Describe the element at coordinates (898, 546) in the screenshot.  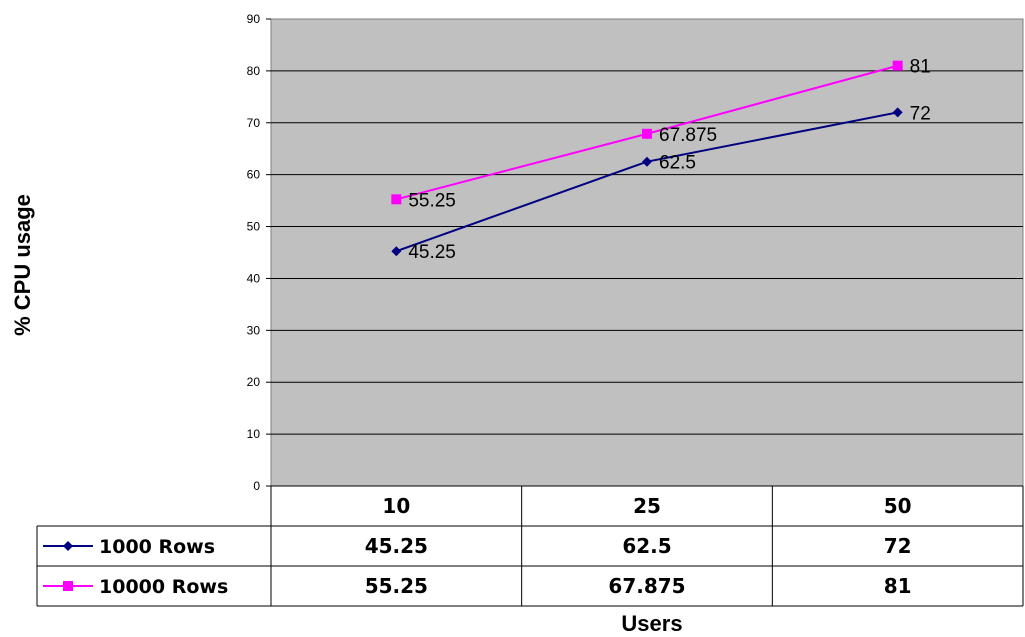
I see `table-value: 72` at that location.